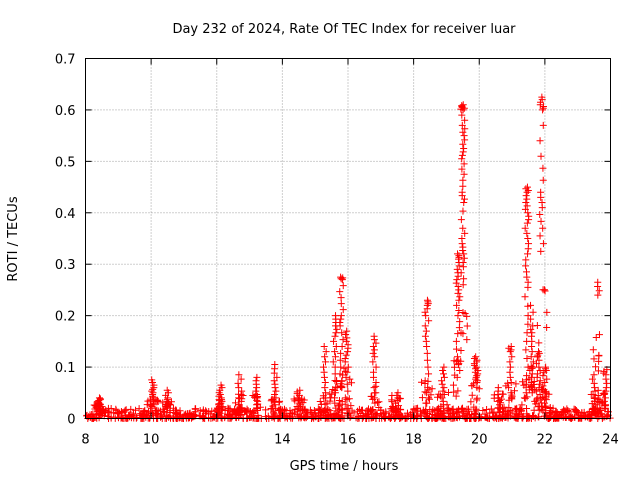 The width and height of the screenshot is (640, 480). Describe the element at coordinates (71, 420) in the screenshot. I see `y-tick-label: 0` at that location.